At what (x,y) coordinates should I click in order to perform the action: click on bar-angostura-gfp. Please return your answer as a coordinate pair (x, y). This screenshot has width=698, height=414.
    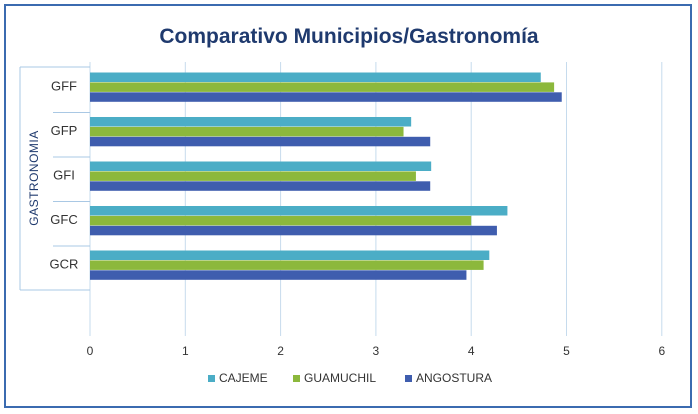
    Looking at the image, I should click on (260, 141).